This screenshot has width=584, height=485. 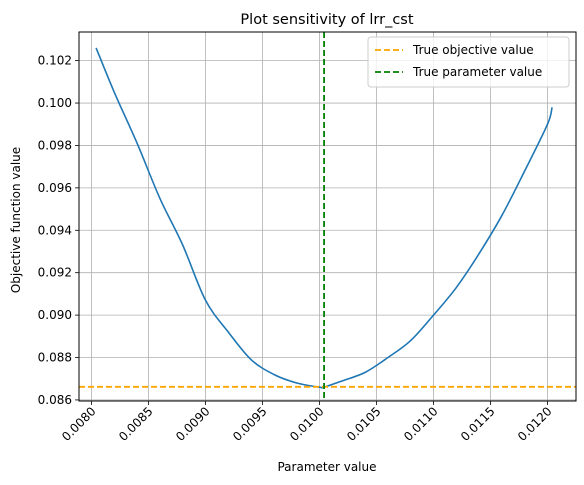 What do you see at coordinates (326, 467) in the screenshot?
I see `x-axis-title: Parameter value` at bounding box center [326, 467].